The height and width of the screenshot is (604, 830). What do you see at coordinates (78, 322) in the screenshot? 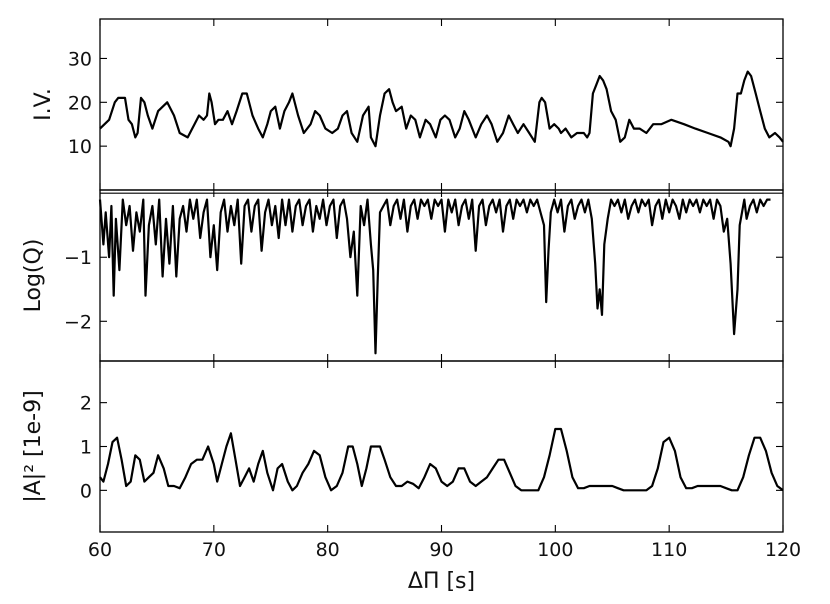
I see `y-tick-label: −2` at bounding box center [78, 322].